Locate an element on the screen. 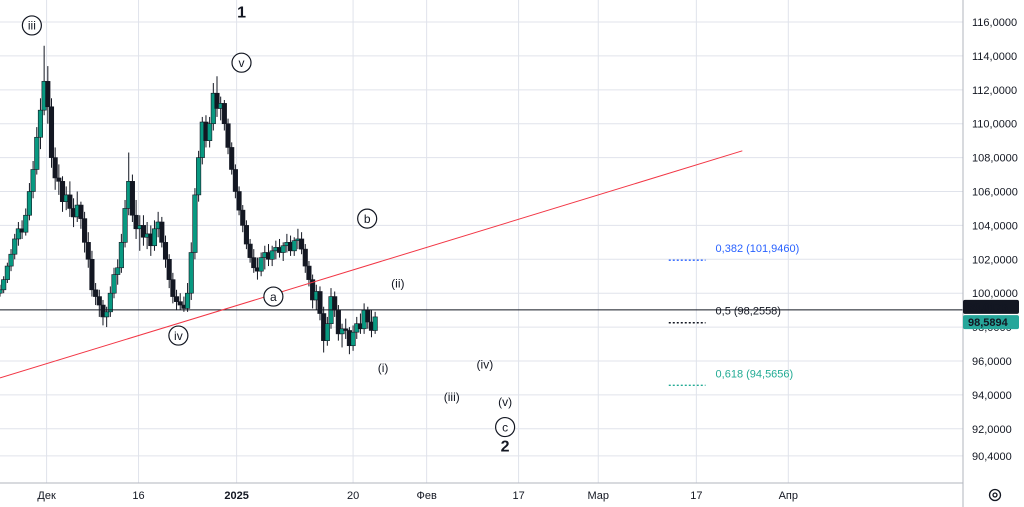 This screenshot has width=1024, height=507. wave-label: (v) is located at coordinates (505, 402).